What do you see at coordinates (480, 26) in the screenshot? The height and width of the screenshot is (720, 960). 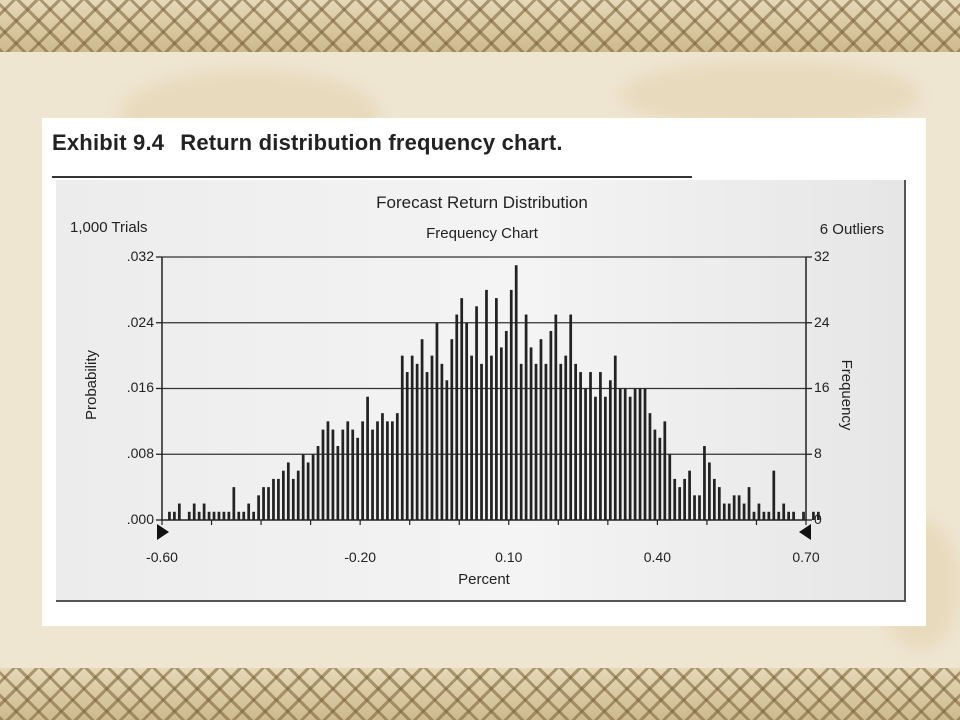 I see `decorative-top-border` at bounding box center [480, 26].